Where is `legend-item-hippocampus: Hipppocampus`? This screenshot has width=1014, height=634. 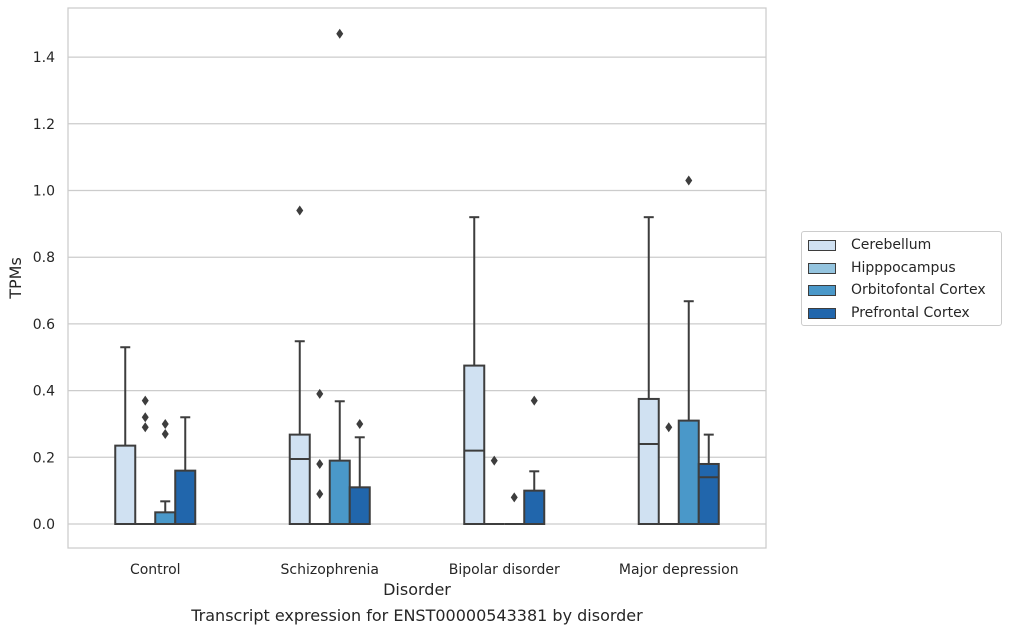 legend-item-hippocampus: Hipppocampus is located at coordinates (882, 268).